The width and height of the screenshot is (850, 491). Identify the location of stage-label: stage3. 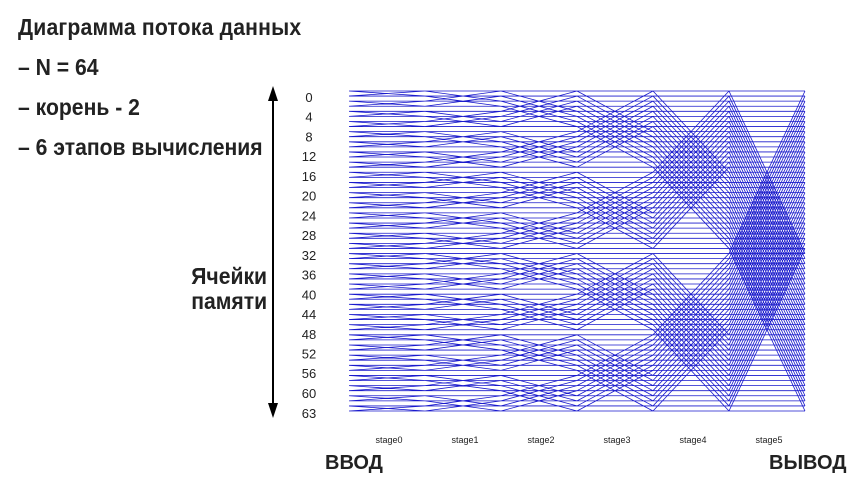
(616, 440).